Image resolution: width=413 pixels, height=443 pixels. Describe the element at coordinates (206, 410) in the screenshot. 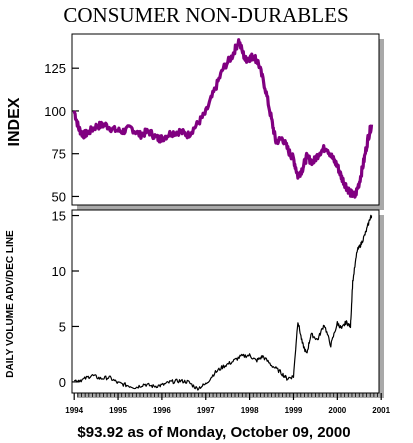

I see `x-tick-label: 1997` at that location.